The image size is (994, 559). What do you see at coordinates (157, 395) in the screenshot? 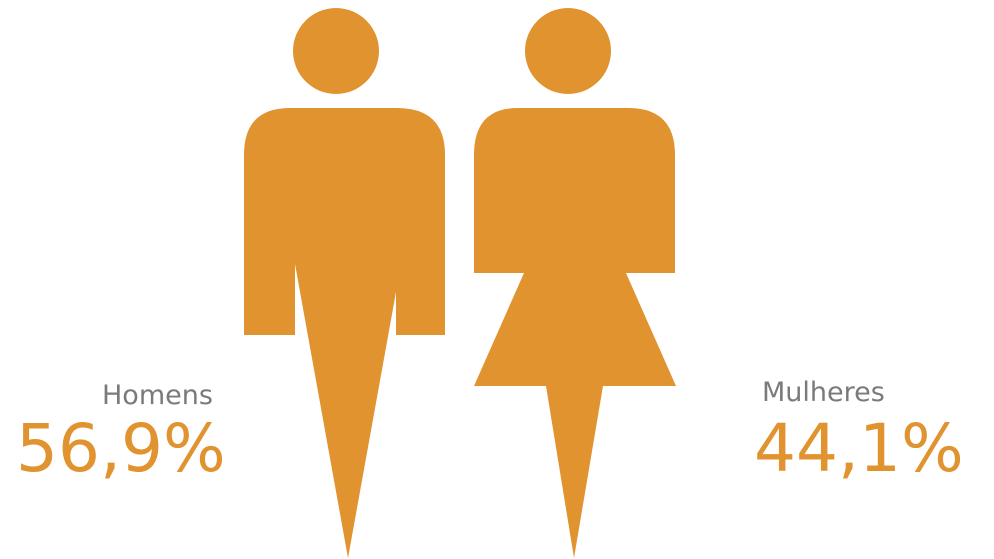
I see `category-label-men: Homens` at bounding box center [157, 395].